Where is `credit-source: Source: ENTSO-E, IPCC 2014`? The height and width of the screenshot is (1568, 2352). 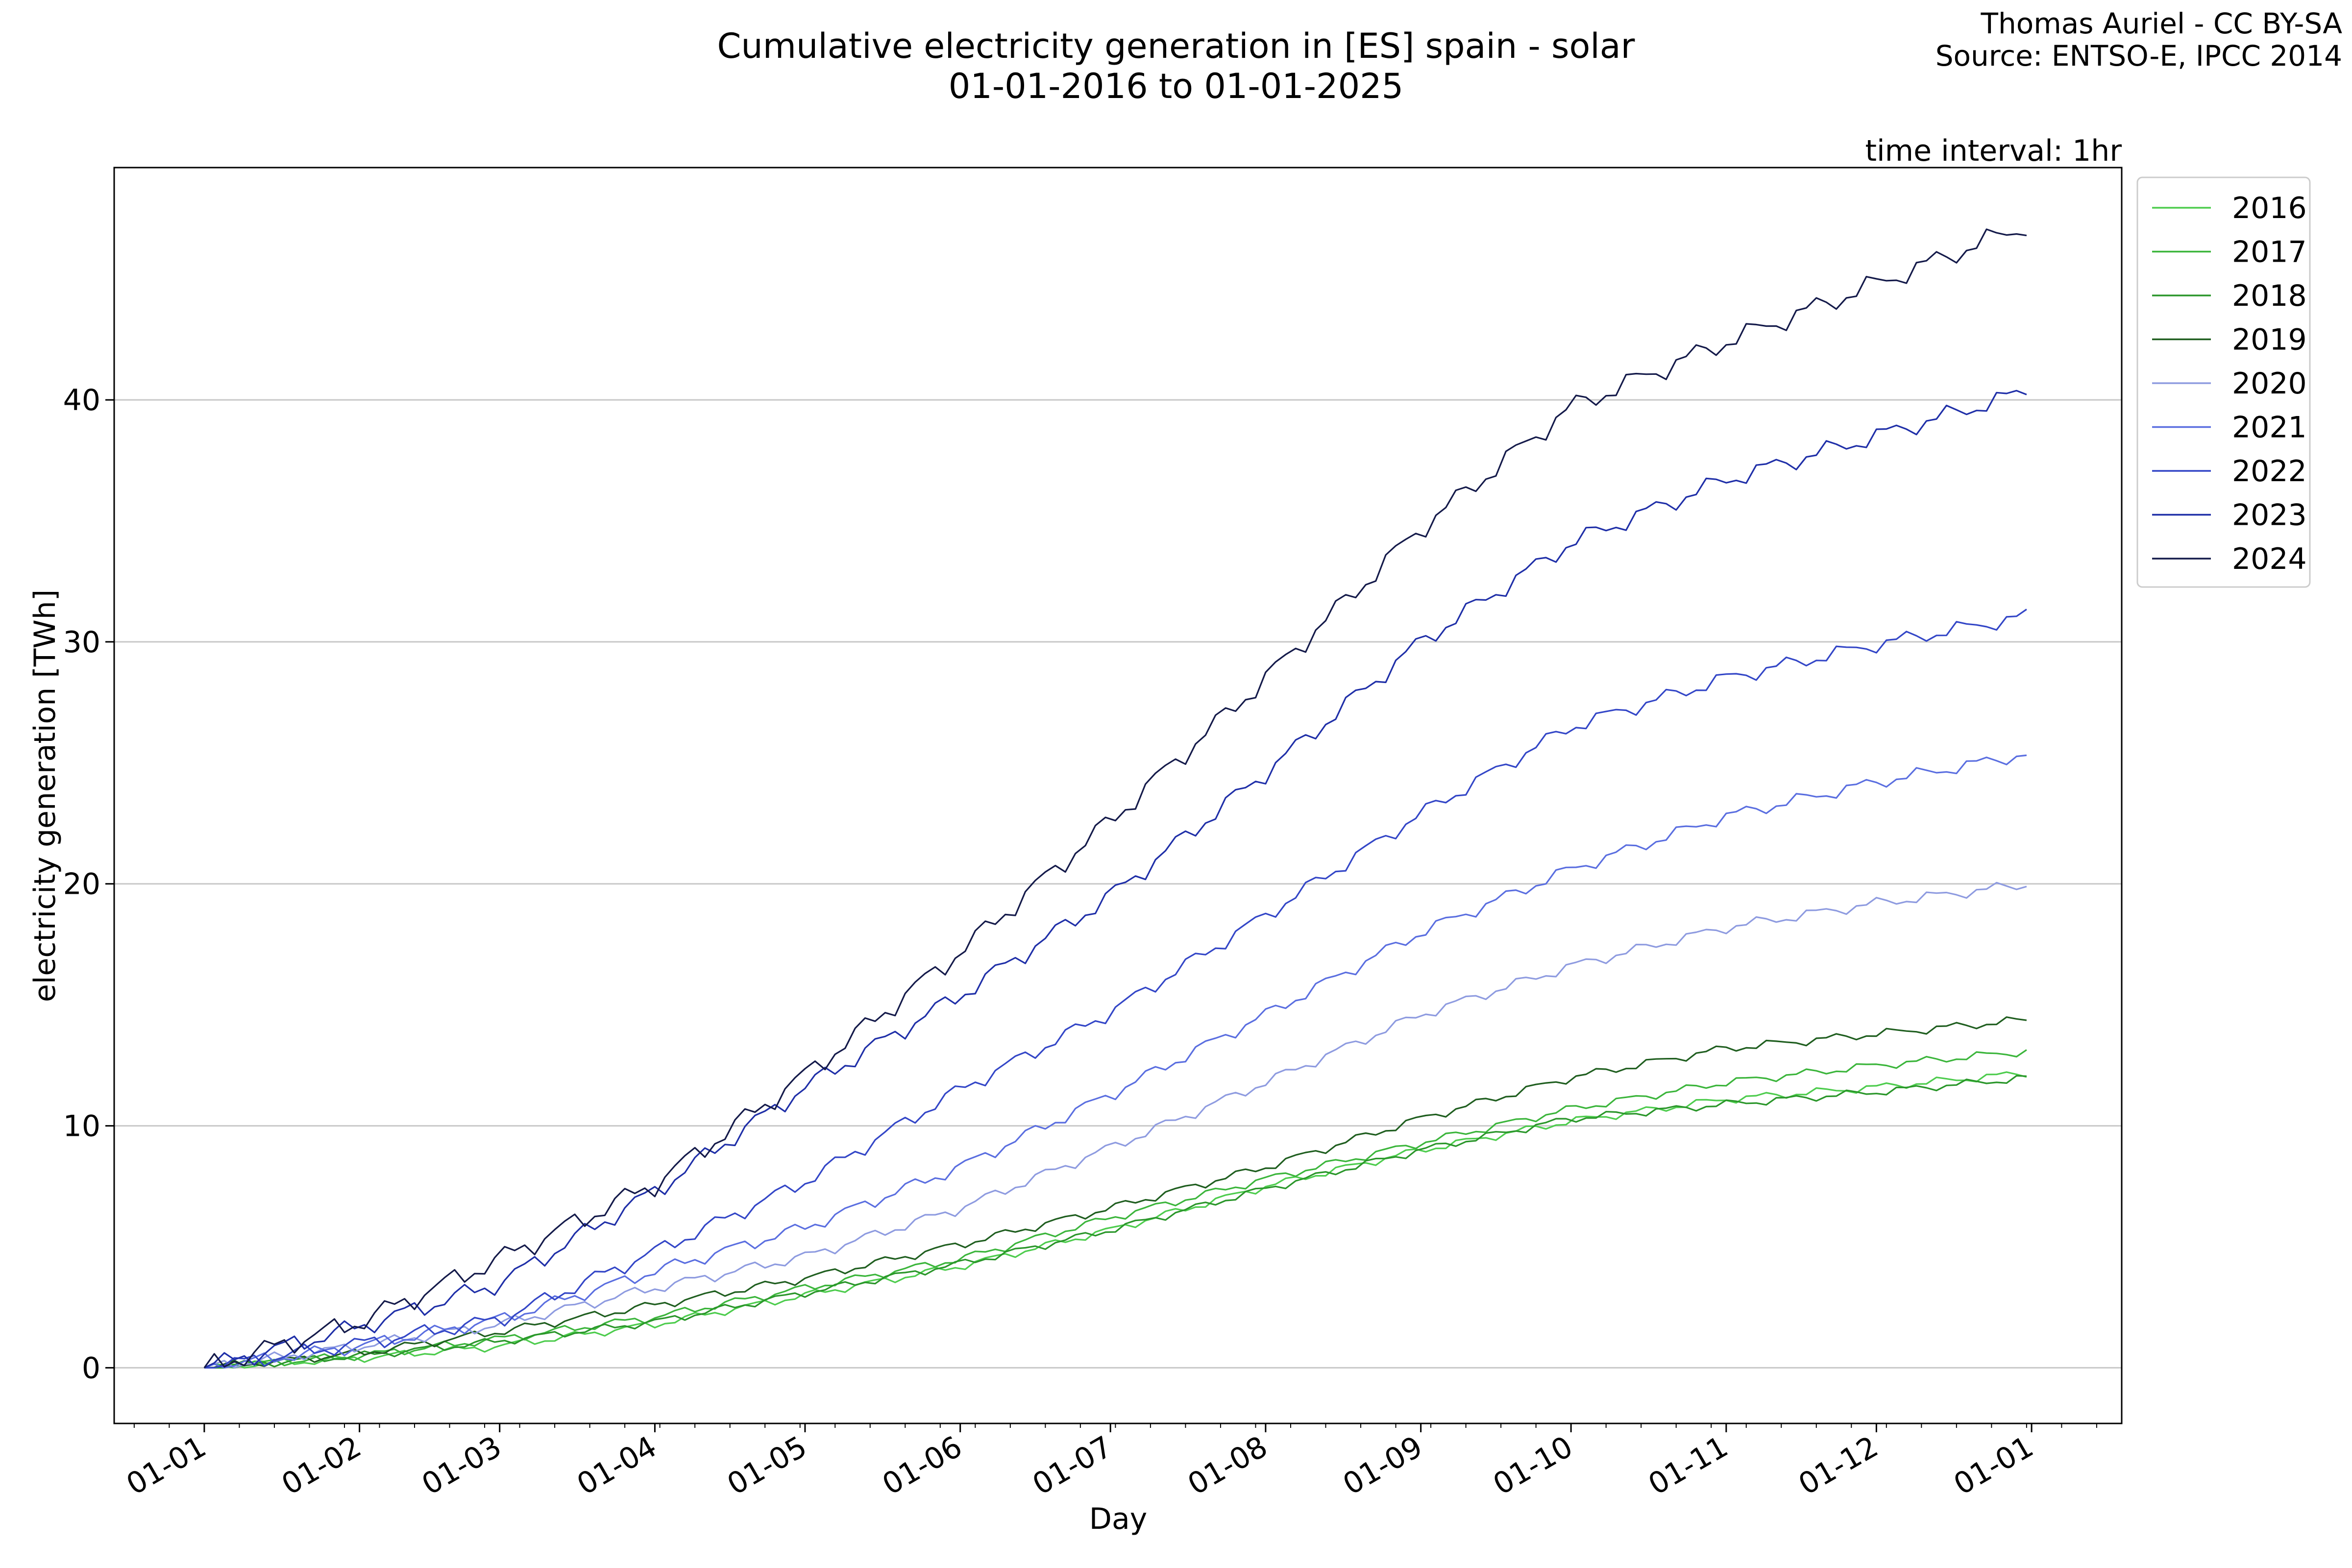 credit-source: Source: ENTSO-E, IPCC 2014 is located at coordinates (2139, 56).